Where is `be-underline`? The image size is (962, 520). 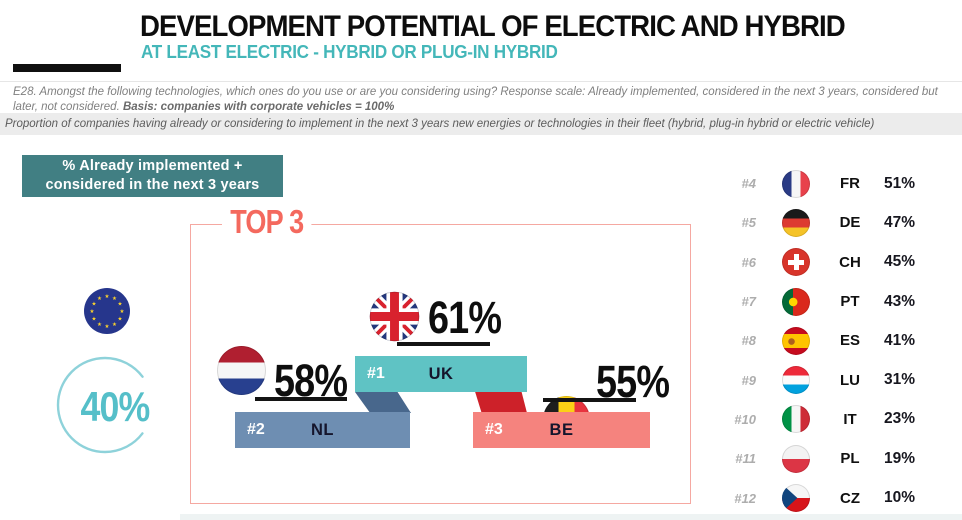 be-underline is located at coordinates (589, 400).